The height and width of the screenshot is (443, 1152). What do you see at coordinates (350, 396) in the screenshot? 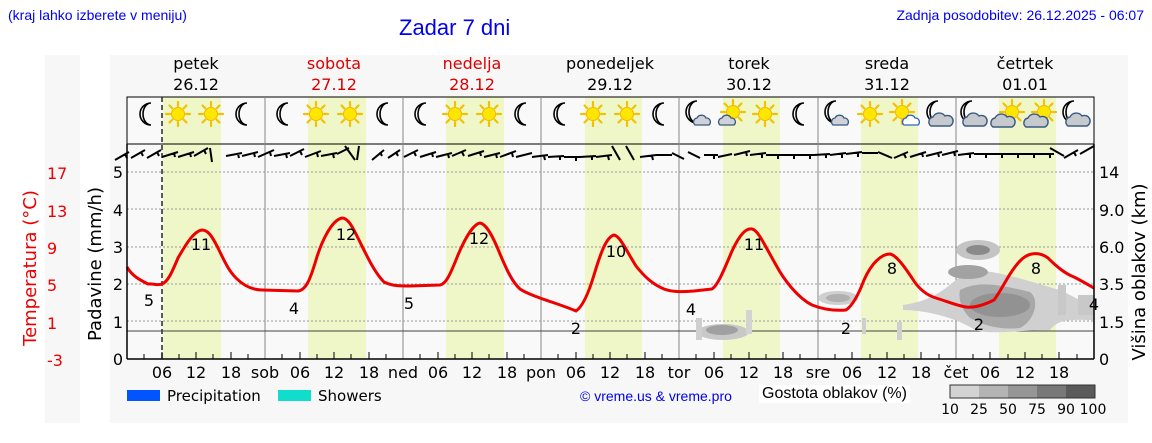
I see `showers-legend-label: Showers` at bounding box center [350, 396].